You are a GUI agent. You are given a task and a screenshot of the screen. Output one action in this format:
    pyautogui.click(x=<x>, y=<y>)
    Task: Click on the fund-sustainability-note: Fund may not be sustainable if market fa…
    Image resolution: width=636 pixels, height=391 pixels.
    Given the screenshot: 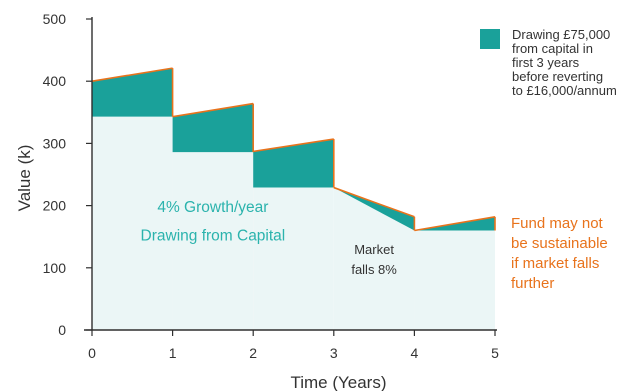 What is the action you would take?
    pyautogui.click(x=559, y=253)
    